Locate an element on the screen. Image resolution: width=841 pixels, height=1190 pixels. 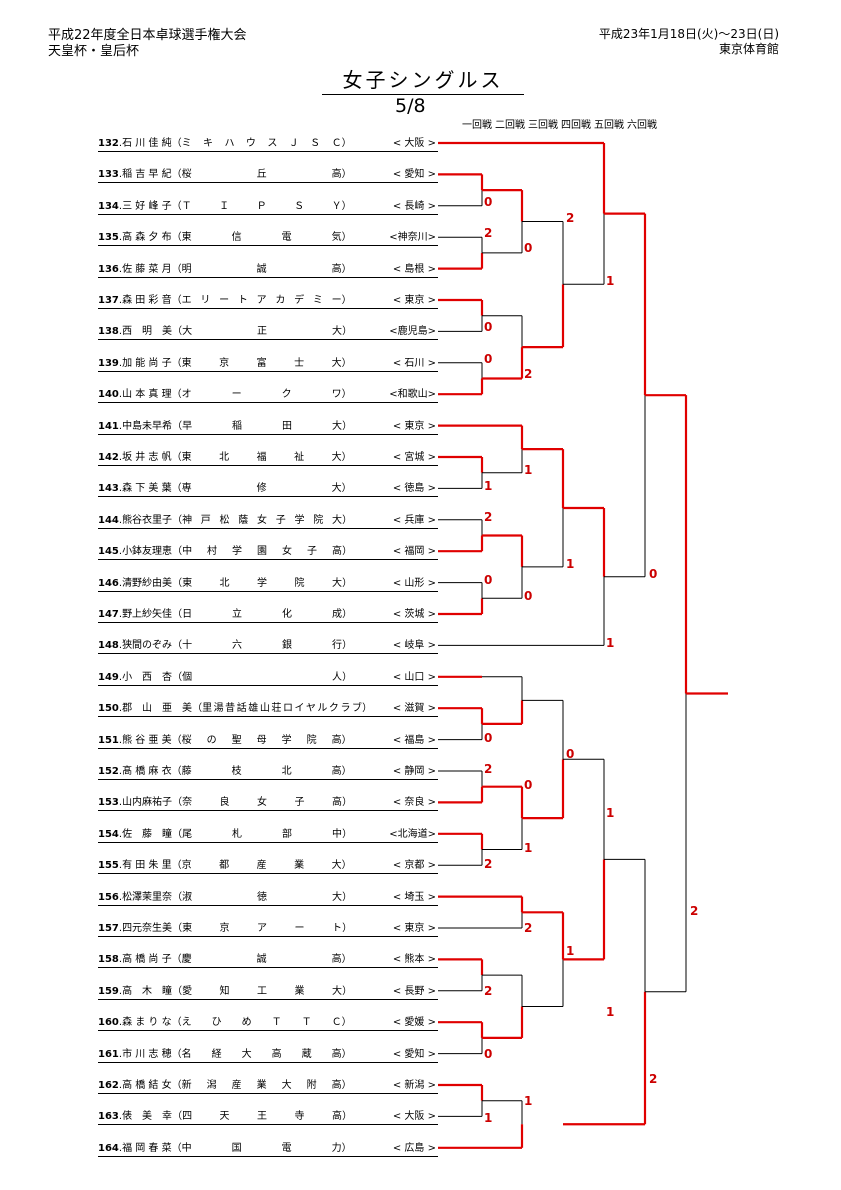
player-row: 138.西 明 美（大 正 大） <鹿児島> is located at coordinates (268, 332).